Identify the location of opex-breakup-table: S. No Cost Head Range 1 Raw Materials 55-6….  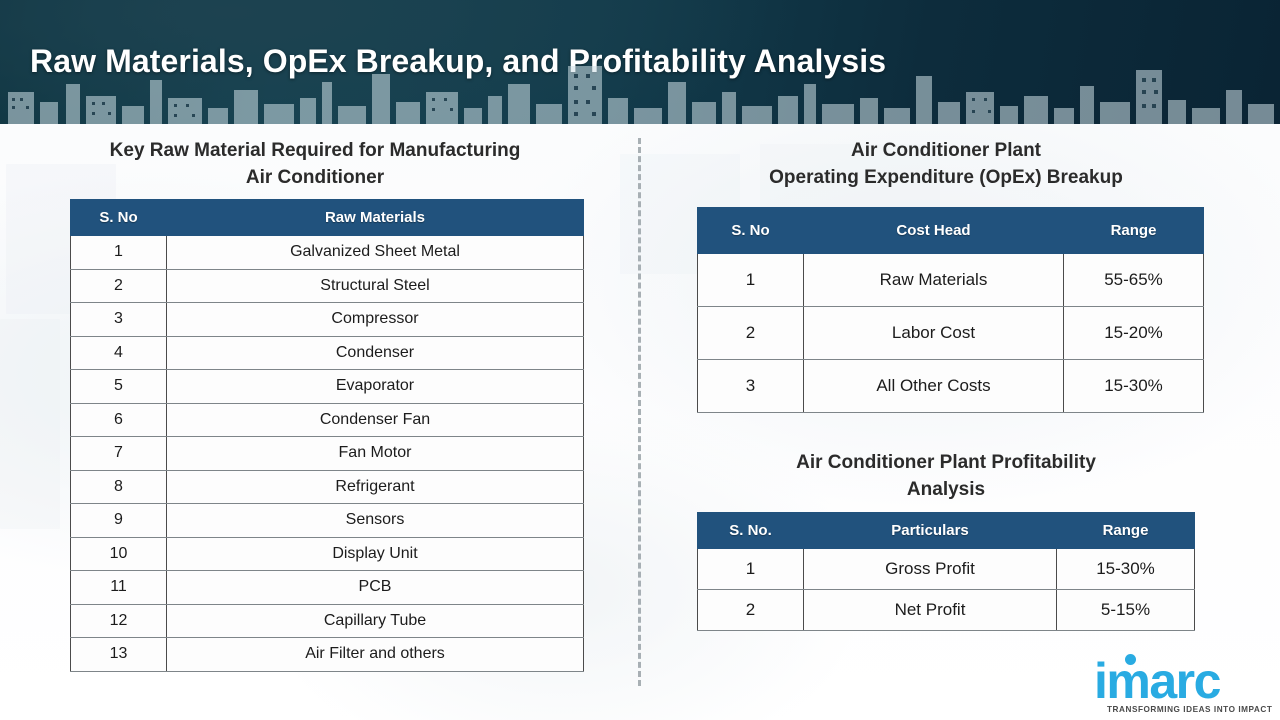
(950, 310).